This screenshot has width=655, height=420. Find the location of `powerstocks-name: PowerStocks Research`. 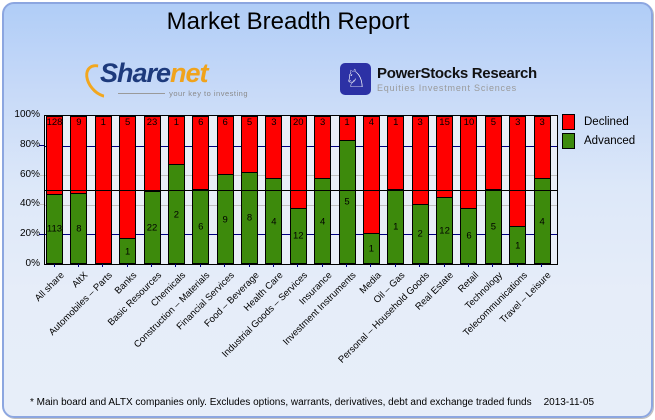

powerstocks-name: PowerStocks Research is located at coordinates (457, 73).